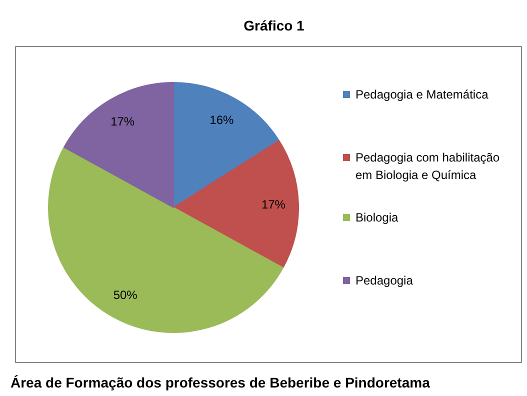 The width and height of the screenshot is (527, 396). I want to click on legend-label: Pedagogia, so click(385, 281).